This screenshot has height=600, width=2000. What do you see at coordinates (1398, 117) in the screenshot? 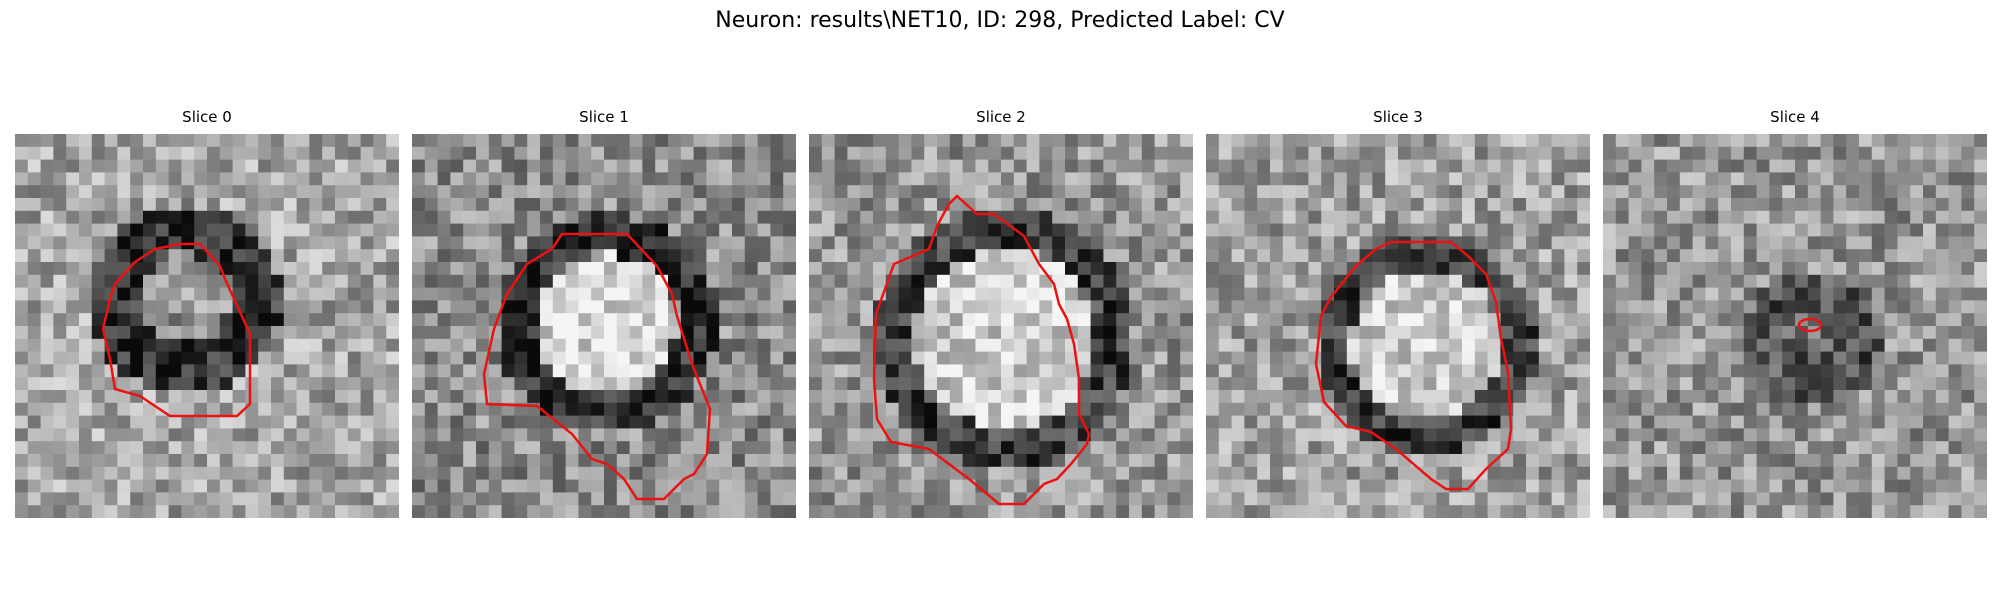
I see `slice-title-3: Slice 3` at bounding box center [1398, 117].